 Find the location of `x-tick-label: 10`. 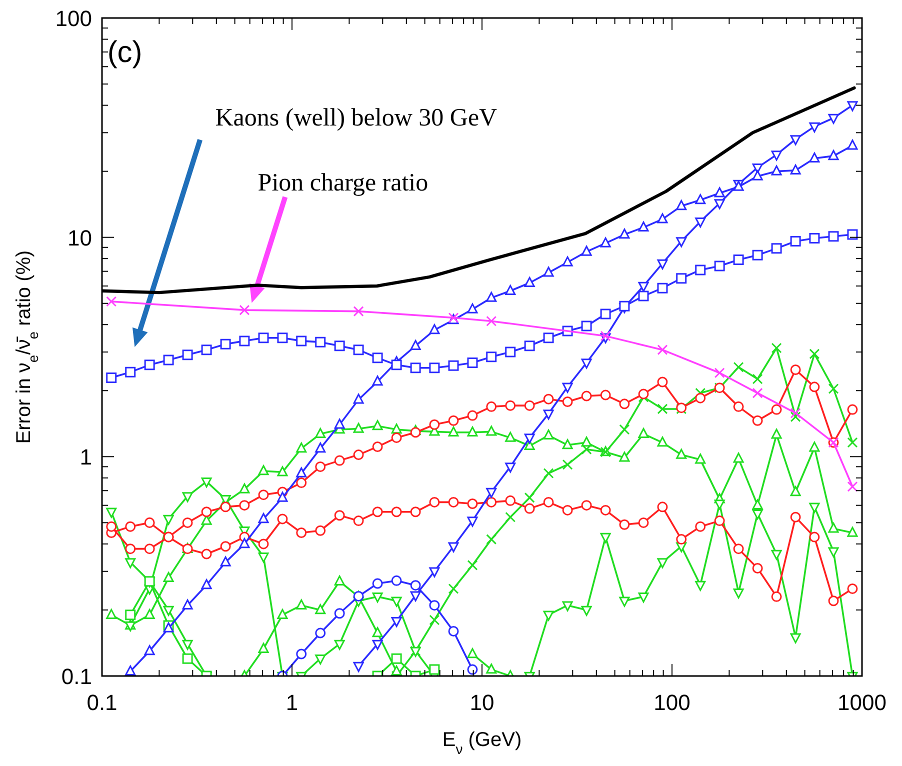

x-tick-label: 10 is located at coordinates (482, 702).